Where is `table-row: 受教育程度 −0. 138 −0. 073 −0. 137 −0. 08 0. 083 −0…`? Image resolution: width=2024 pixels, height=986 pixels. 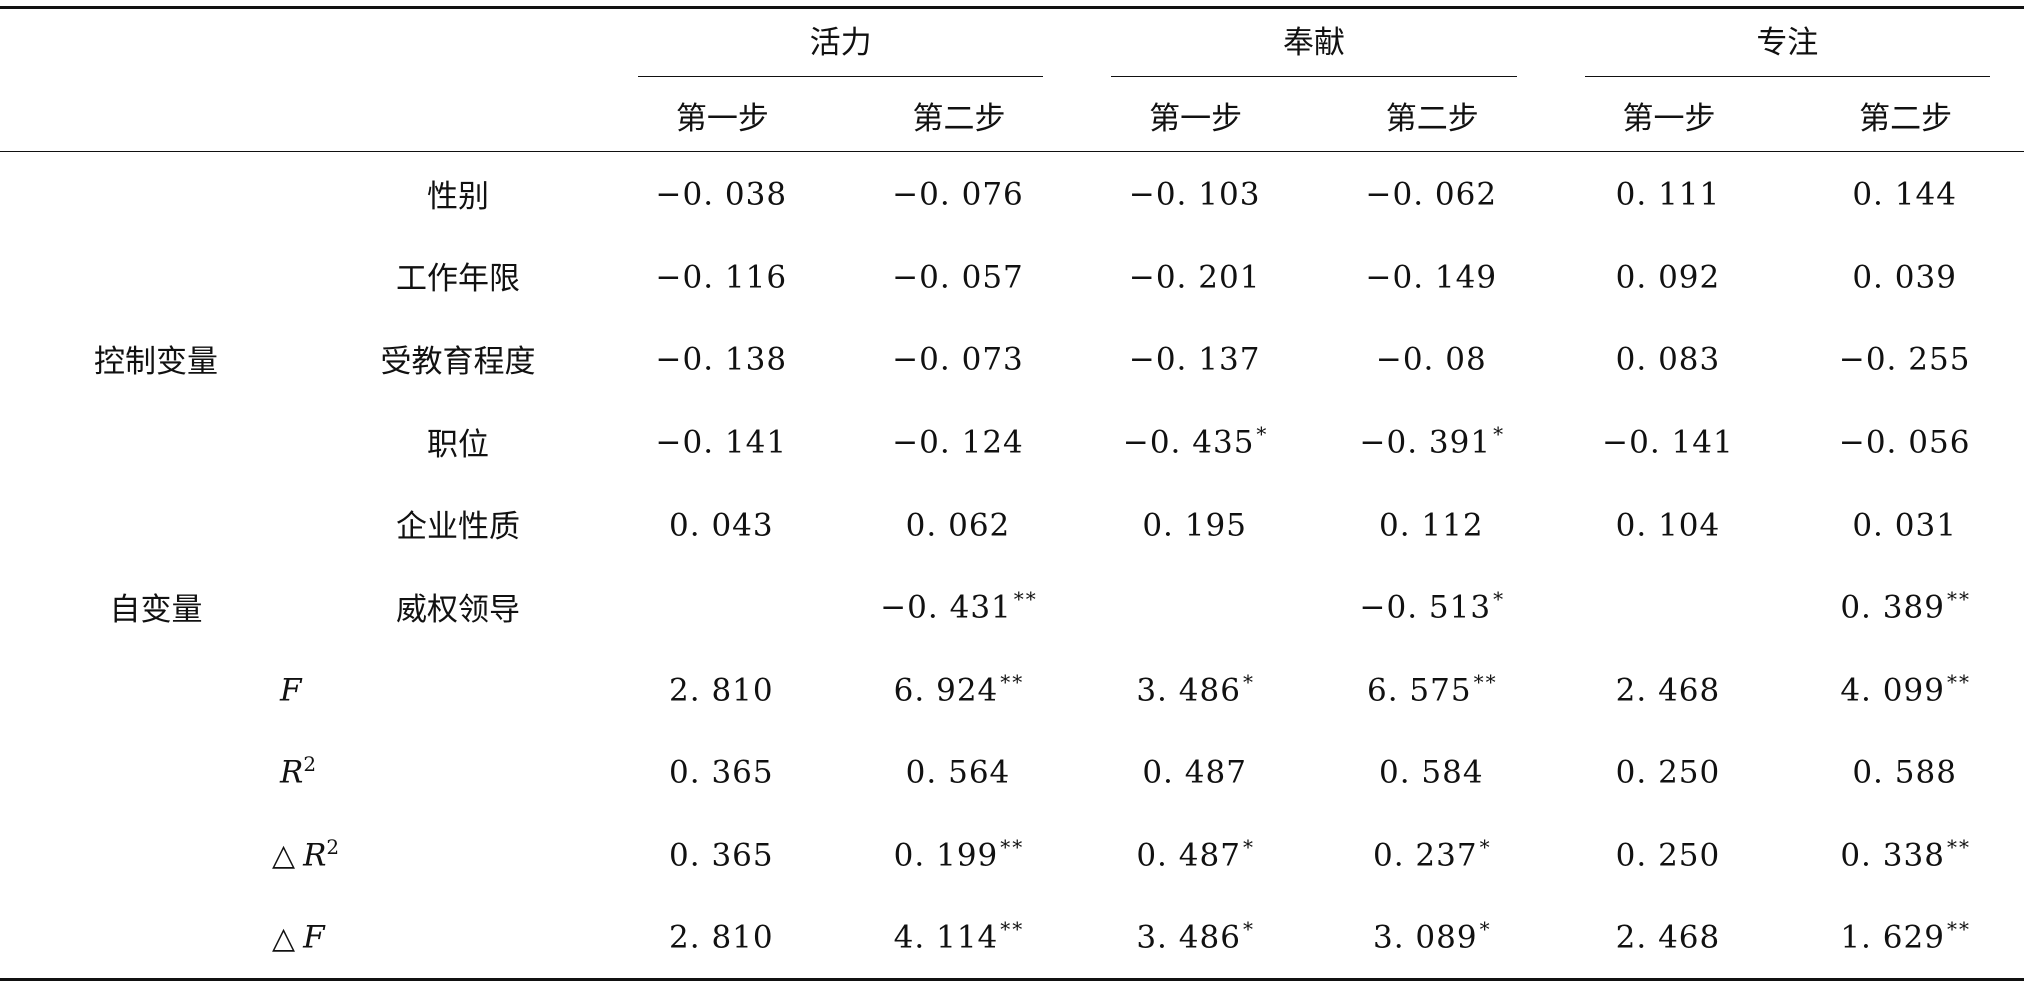 table-row: 受教育程度 −0. 138 −0. 073 −0. 137 −0. 08 0. 083 −0… is located at coordinates (1012, 358).